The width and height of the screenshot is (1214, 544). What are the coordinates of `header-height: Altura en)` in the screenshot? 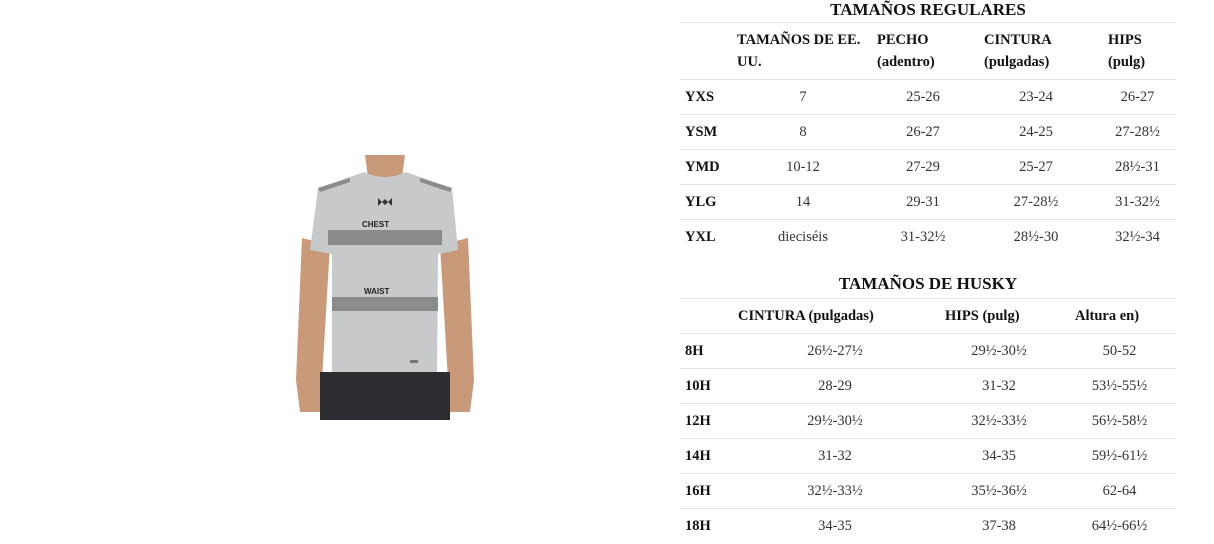 It's located at (1119, 316).